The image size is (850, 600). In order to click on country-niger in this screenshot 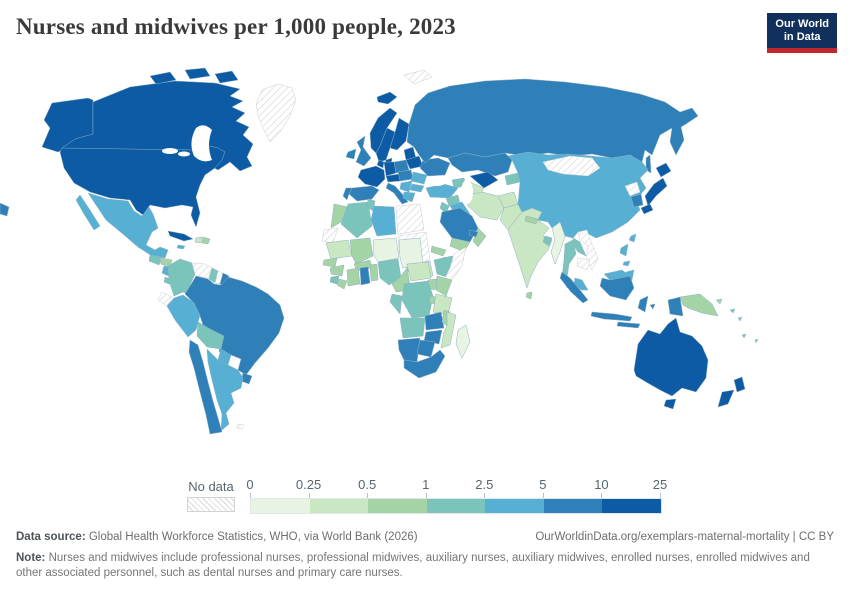, I will do `click(386, 250)`.